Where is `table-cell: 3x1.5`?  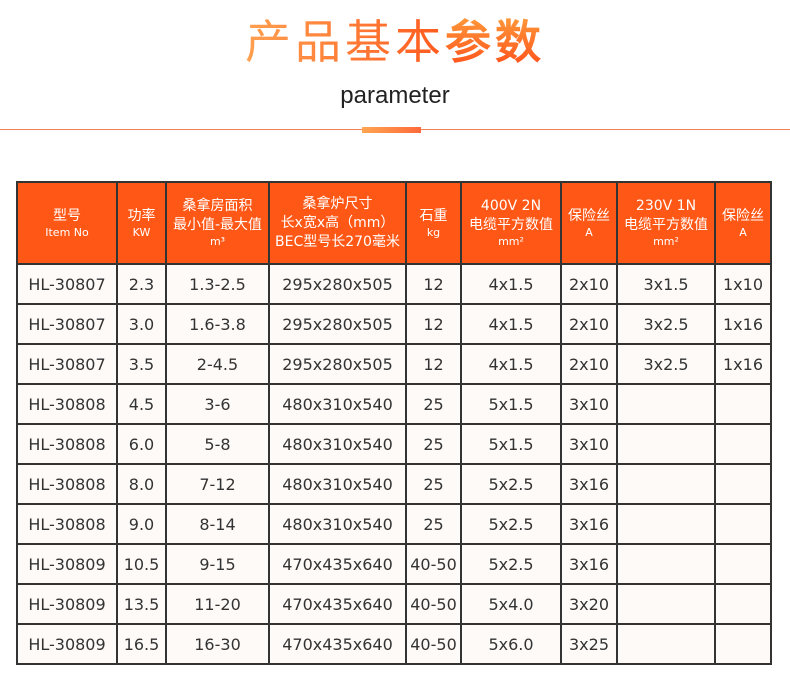
table-cell: 3x1.5 is located at coordinates (666, 284).